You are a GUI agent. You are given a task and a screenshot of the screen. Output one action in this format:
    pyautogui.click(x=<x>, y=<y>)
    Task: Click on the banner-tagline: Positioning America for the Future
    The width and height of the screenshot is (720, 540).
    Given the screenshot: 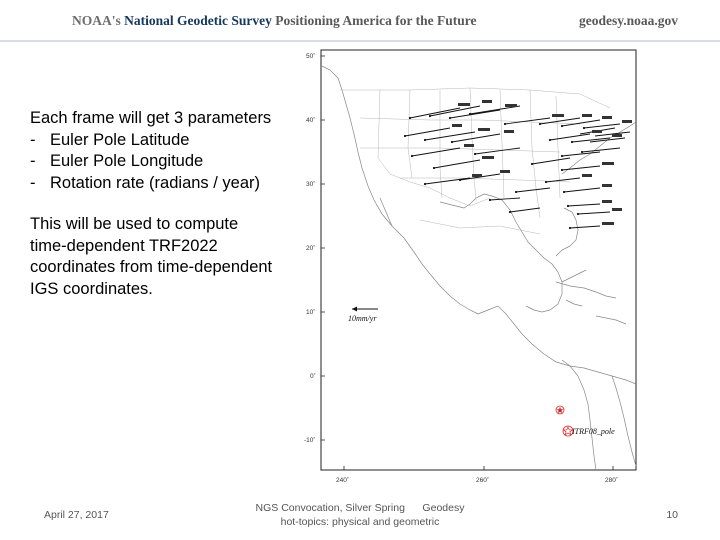 What is the action you would take?
    pyautogui.click(x=376, y=20)
    